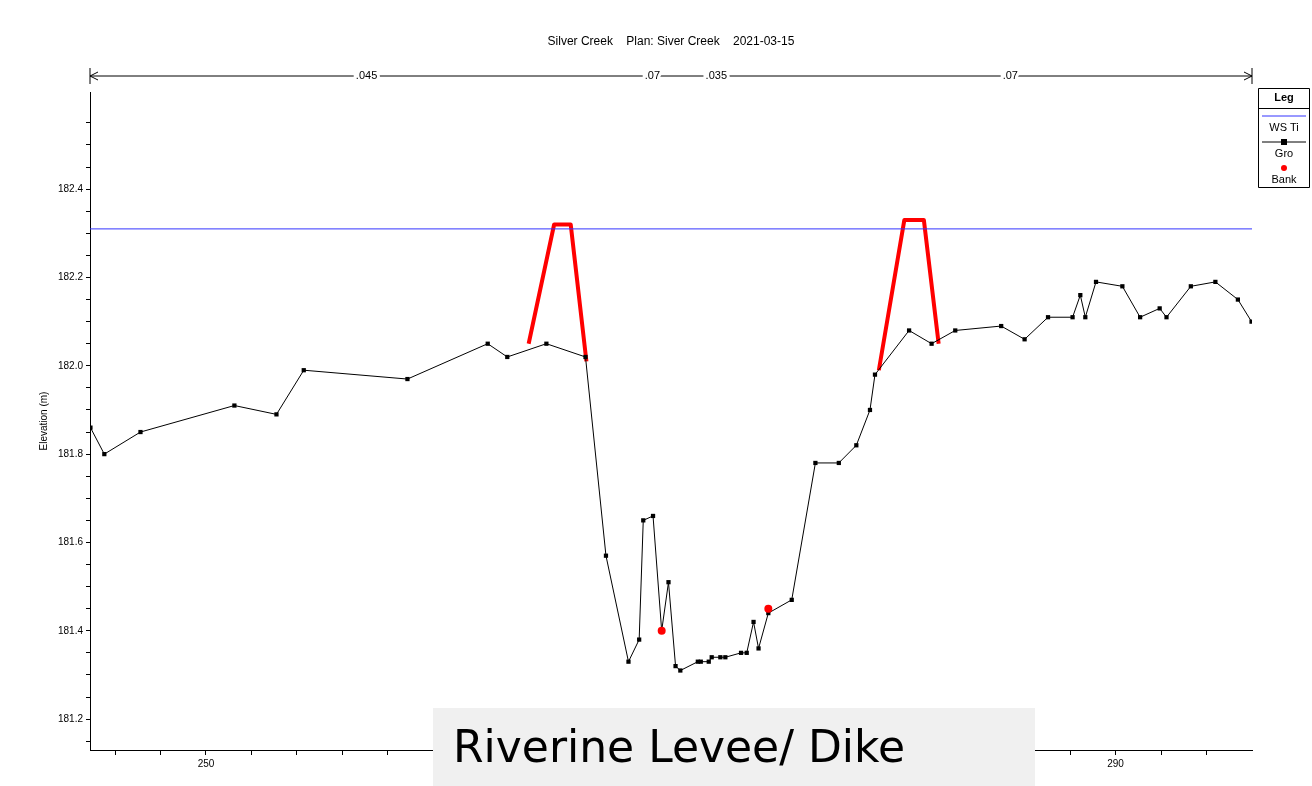  What do you see at coordinates (1284, 127) in the screenshot?
I see `legend-label: WS Ti` at bounding box center [1284, 127].